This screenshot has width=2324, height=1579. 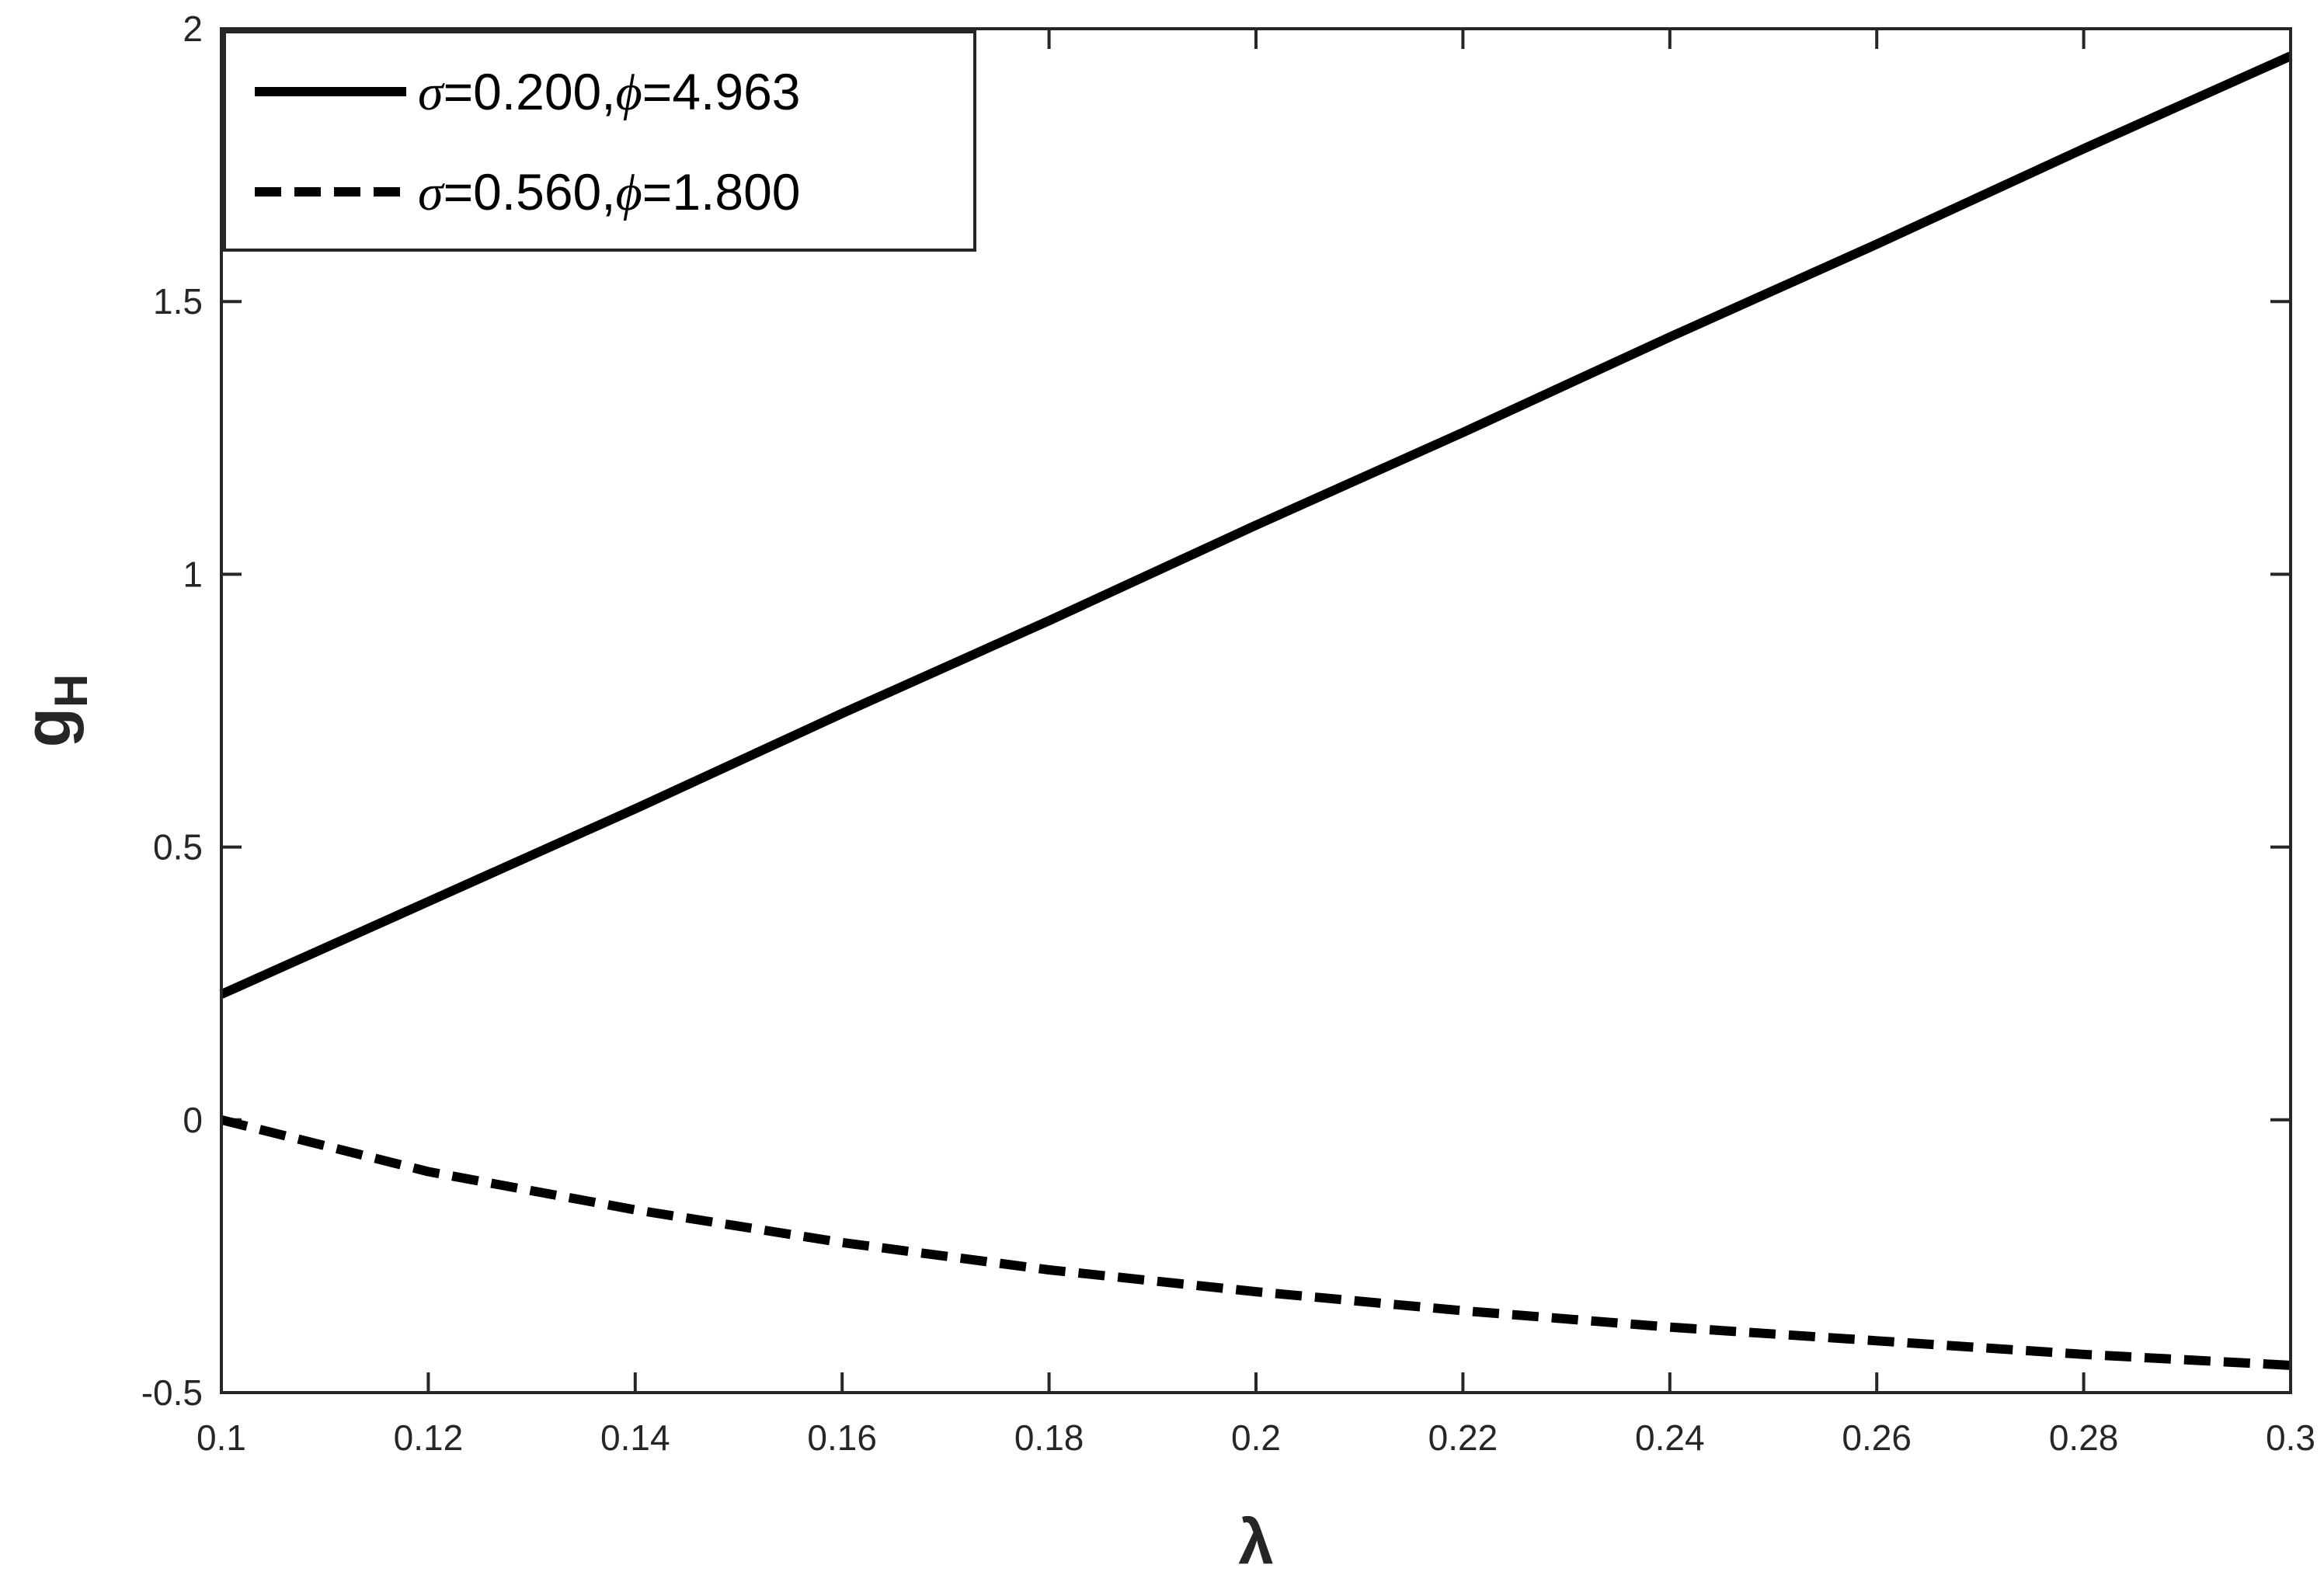 I want to click on y-tick-label: 0.5, so click(x=178, y=848).